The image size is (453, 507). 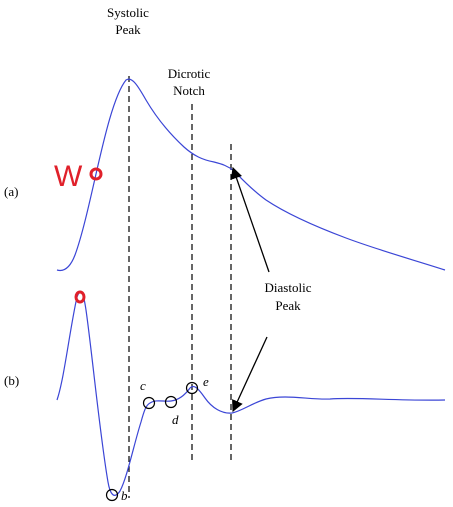 What do you see at coordinates (250, 219) in the screenshot?
I see `diastolic-arrow-upper` at bounding box center [250, 219].